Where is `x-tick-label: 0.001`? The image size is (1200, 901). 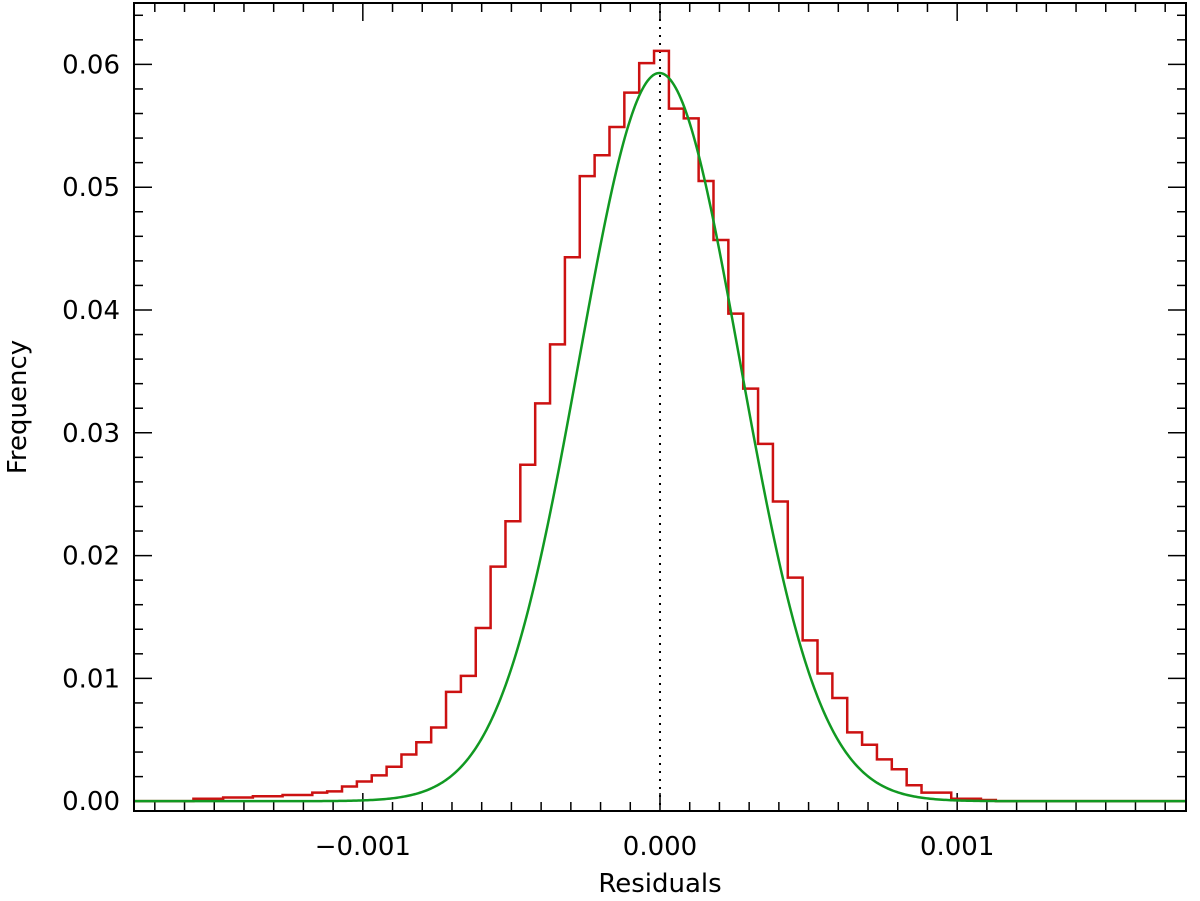
x-tick-label: 0.001 is located at coordinates (957, 847).